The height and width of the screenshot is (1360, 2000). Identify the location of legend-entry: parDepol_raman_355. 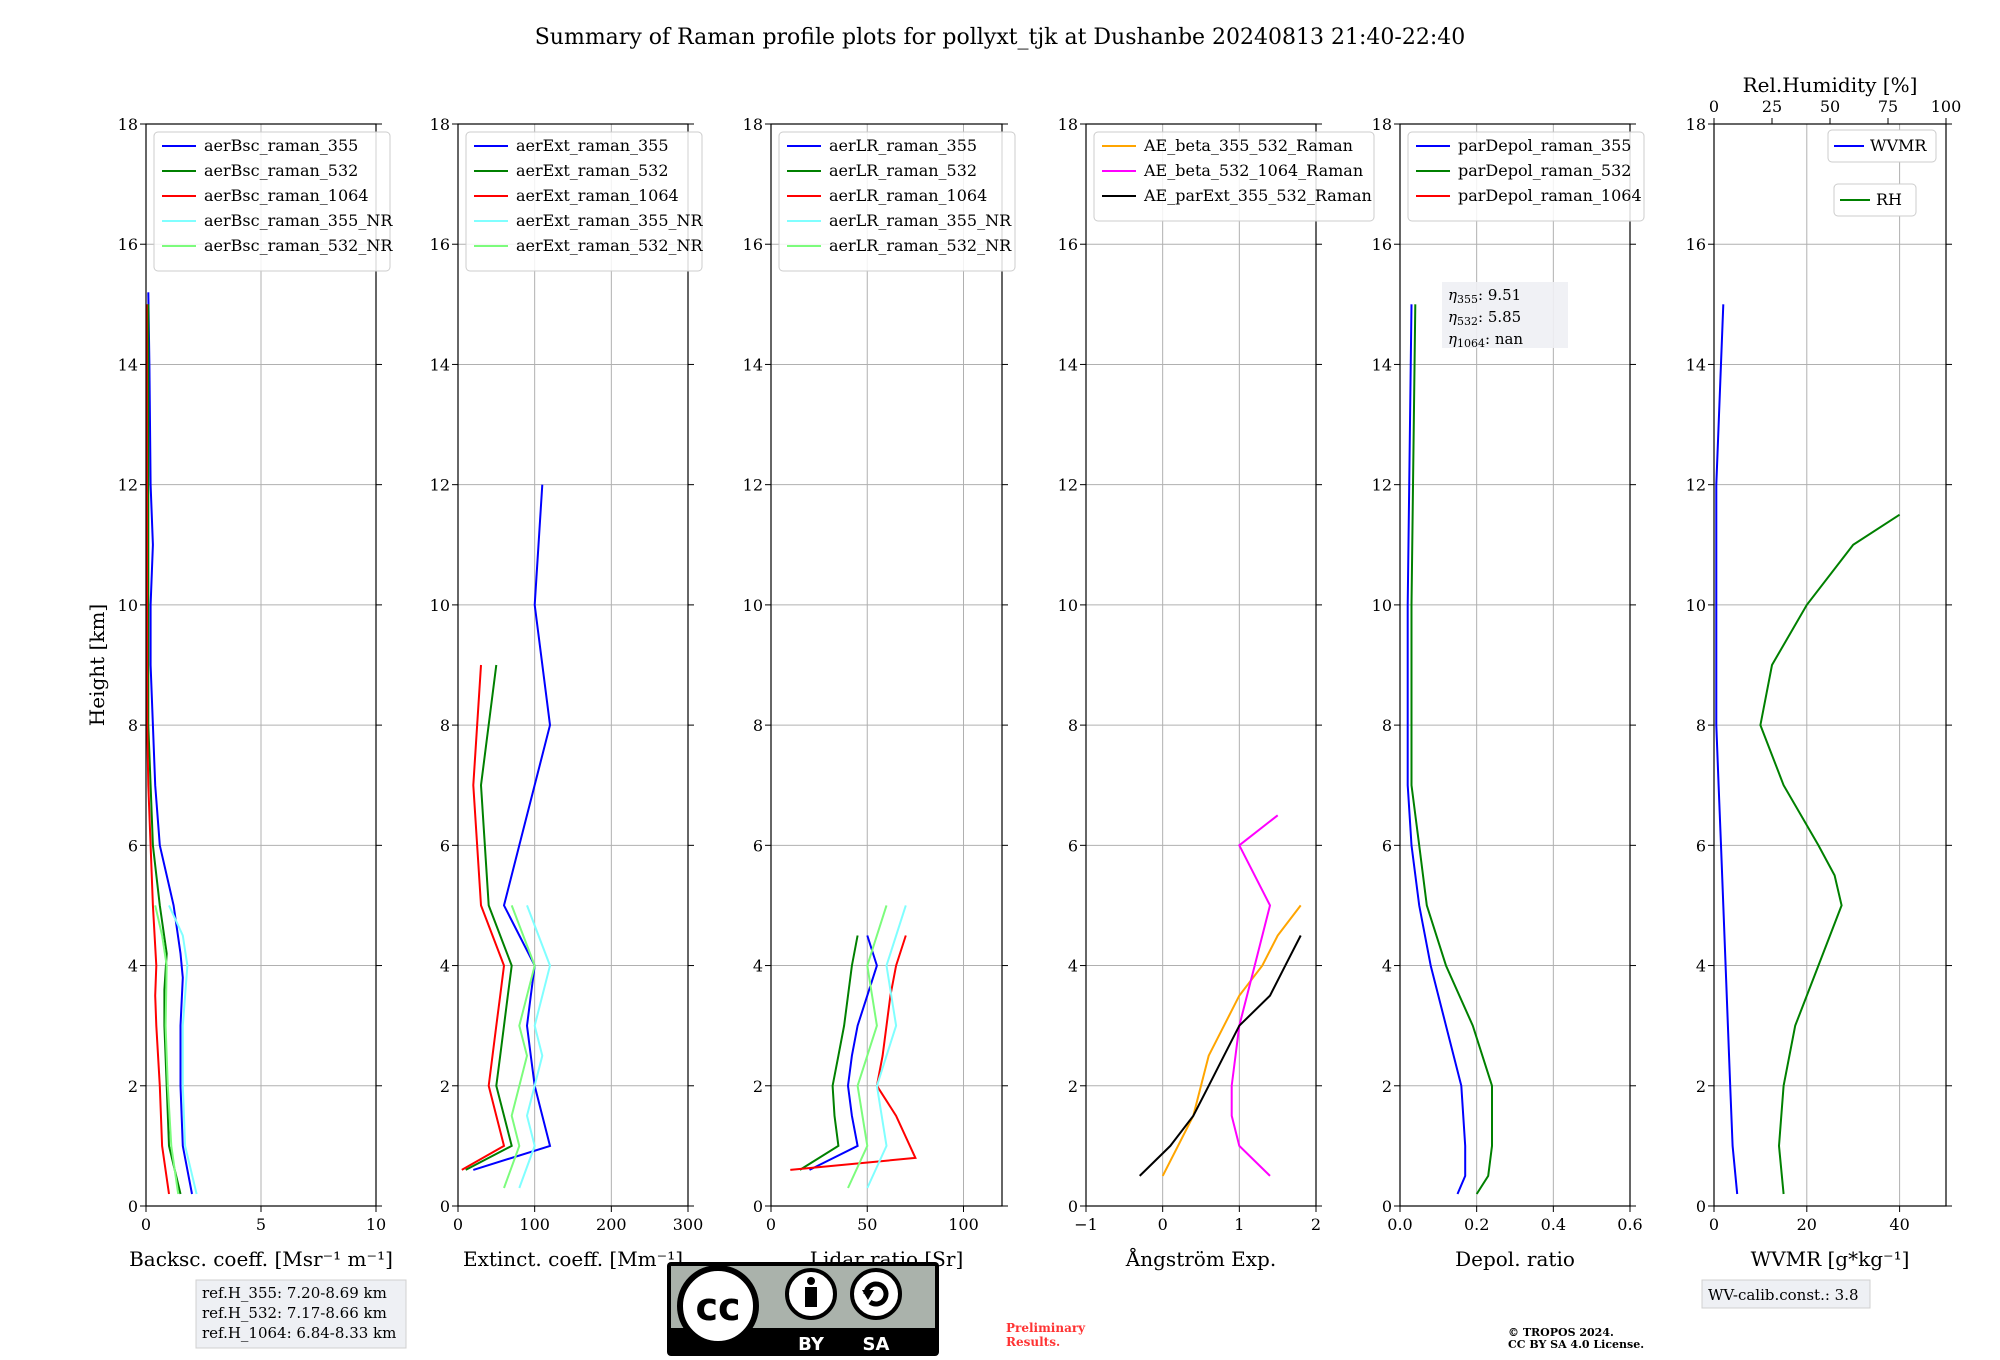
(1544, 145).